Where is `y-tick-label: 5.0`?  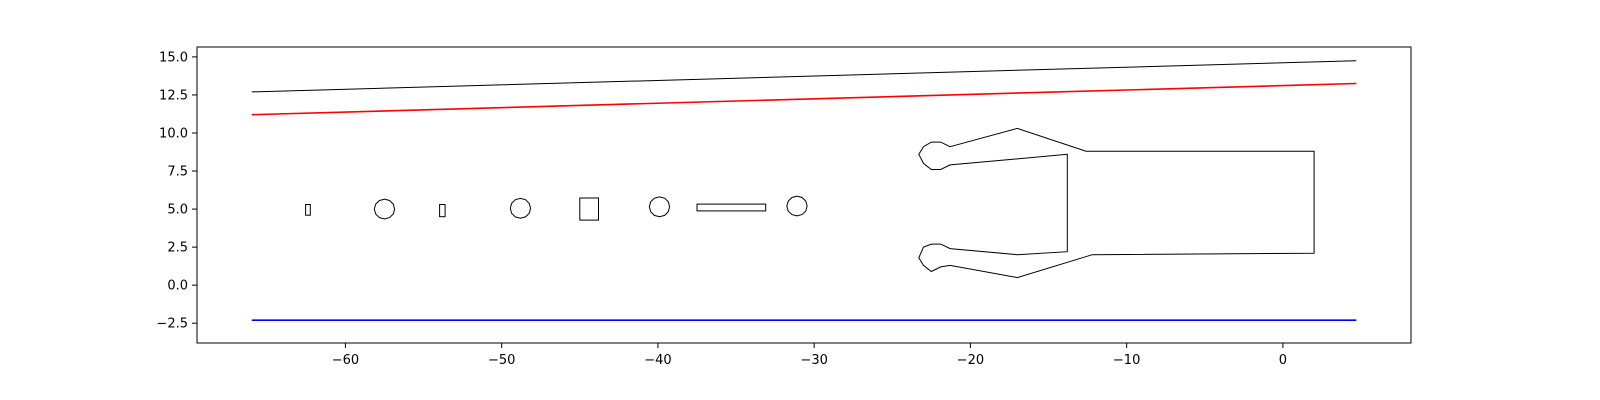 y-tick-label: 5.0 is located at coordinates (177, 210).